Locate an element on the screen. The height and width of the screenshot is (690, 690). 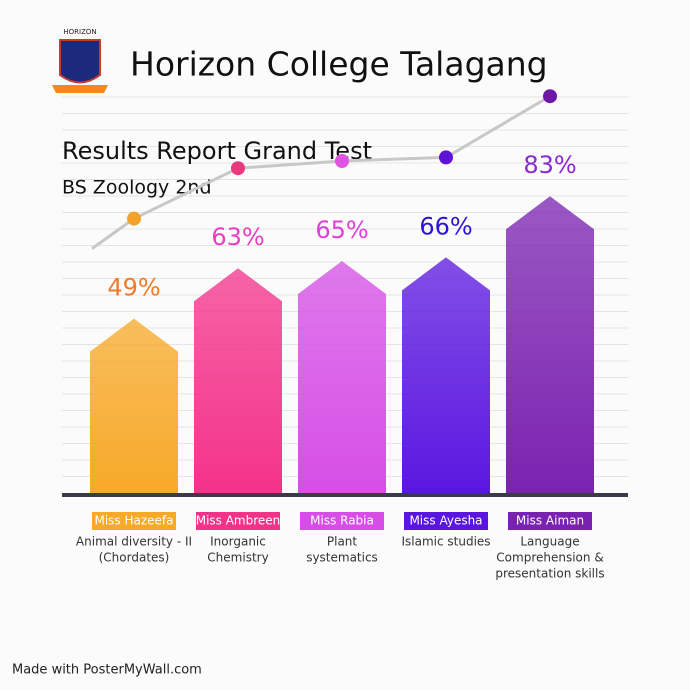
subject-line: Comprehension & is located at coordinates (549, 558).